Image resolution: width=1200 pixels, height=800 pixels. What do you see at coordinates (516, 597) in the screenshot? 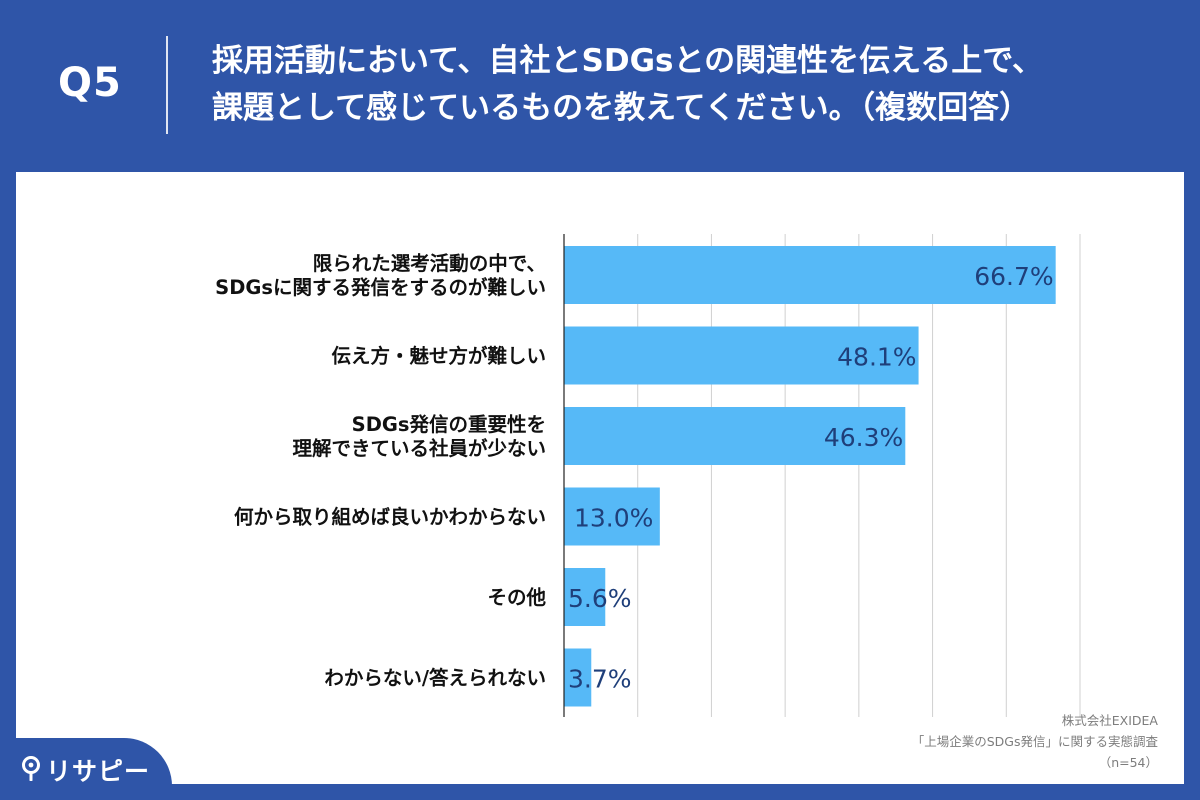
I see `category-label: その他` at bounding box center [516, 597].